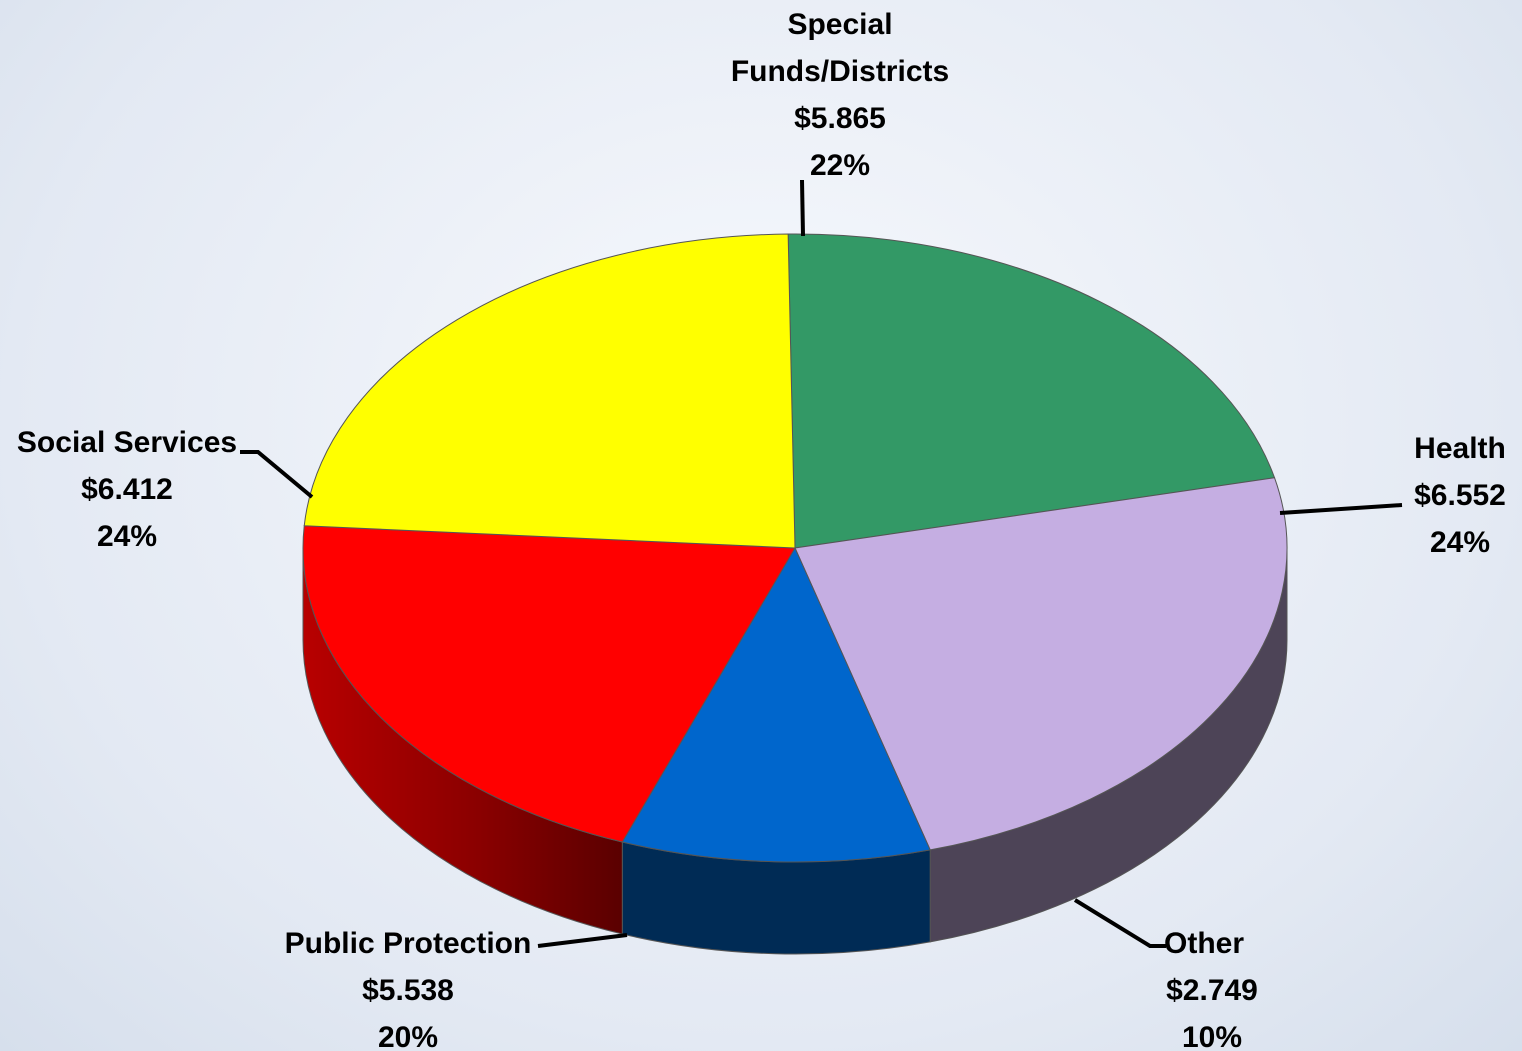 This screenshot has height=1051, width=1522. What do you see at coordinates (1460, 448) in the screenshot?
I see `name-label: Health` at bounding box center [1460, 448].